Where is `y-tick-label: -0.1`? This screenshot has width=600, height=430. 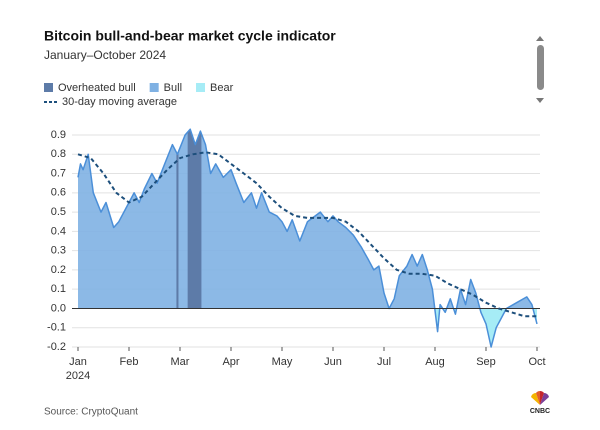
y-tick-label: -0.1 is located at coordinates (56, 328).